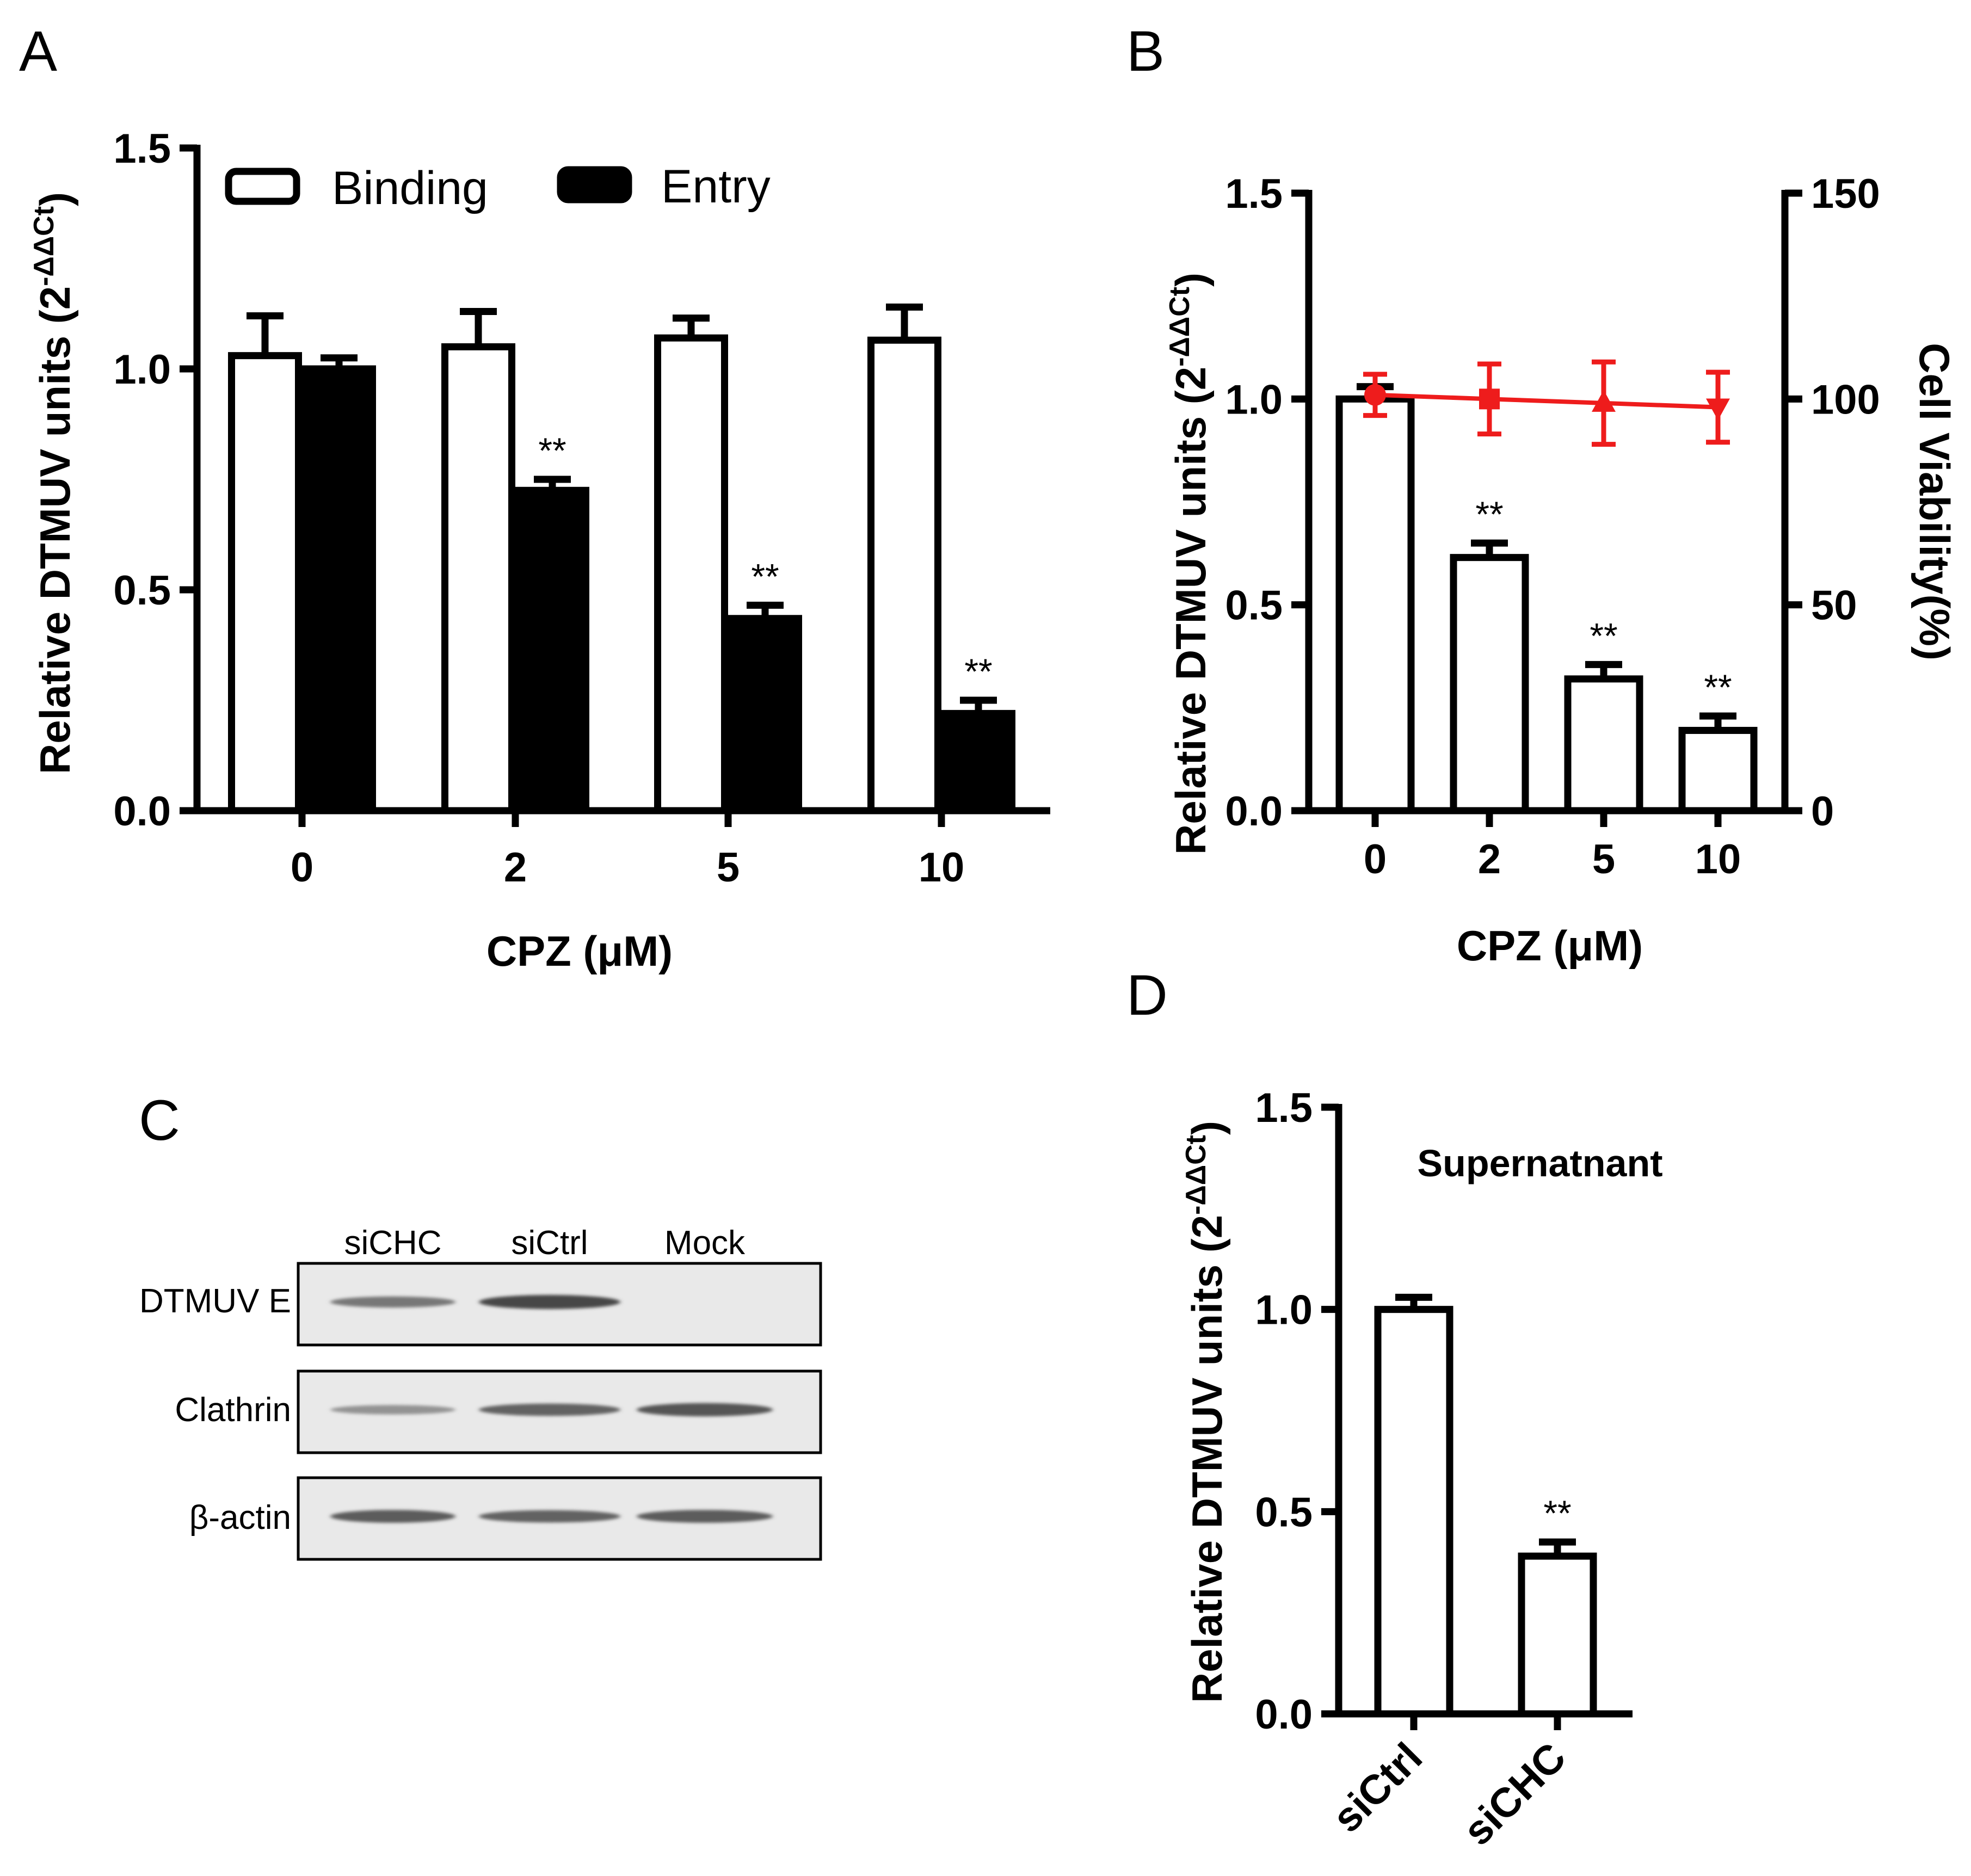 This screenshot has height=1876, width=1971. Describe the element at coordinates (215, 1301) in the screenshot. I see `row-label-dtmuv-e: DTMUV E` at that location.